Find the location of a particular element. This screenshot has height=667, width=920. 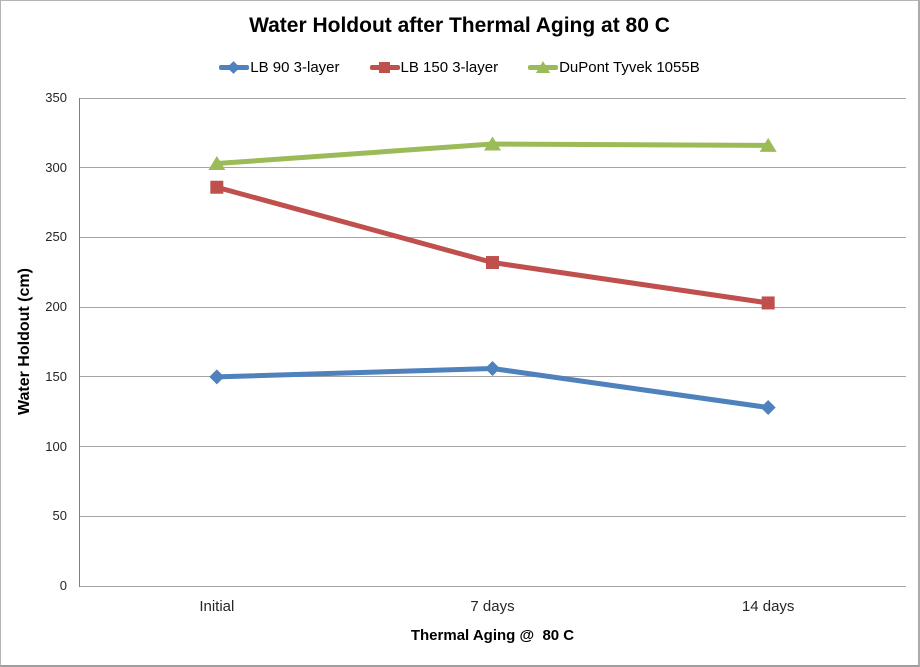

triangle-icon is located at coordinates (543, 67).